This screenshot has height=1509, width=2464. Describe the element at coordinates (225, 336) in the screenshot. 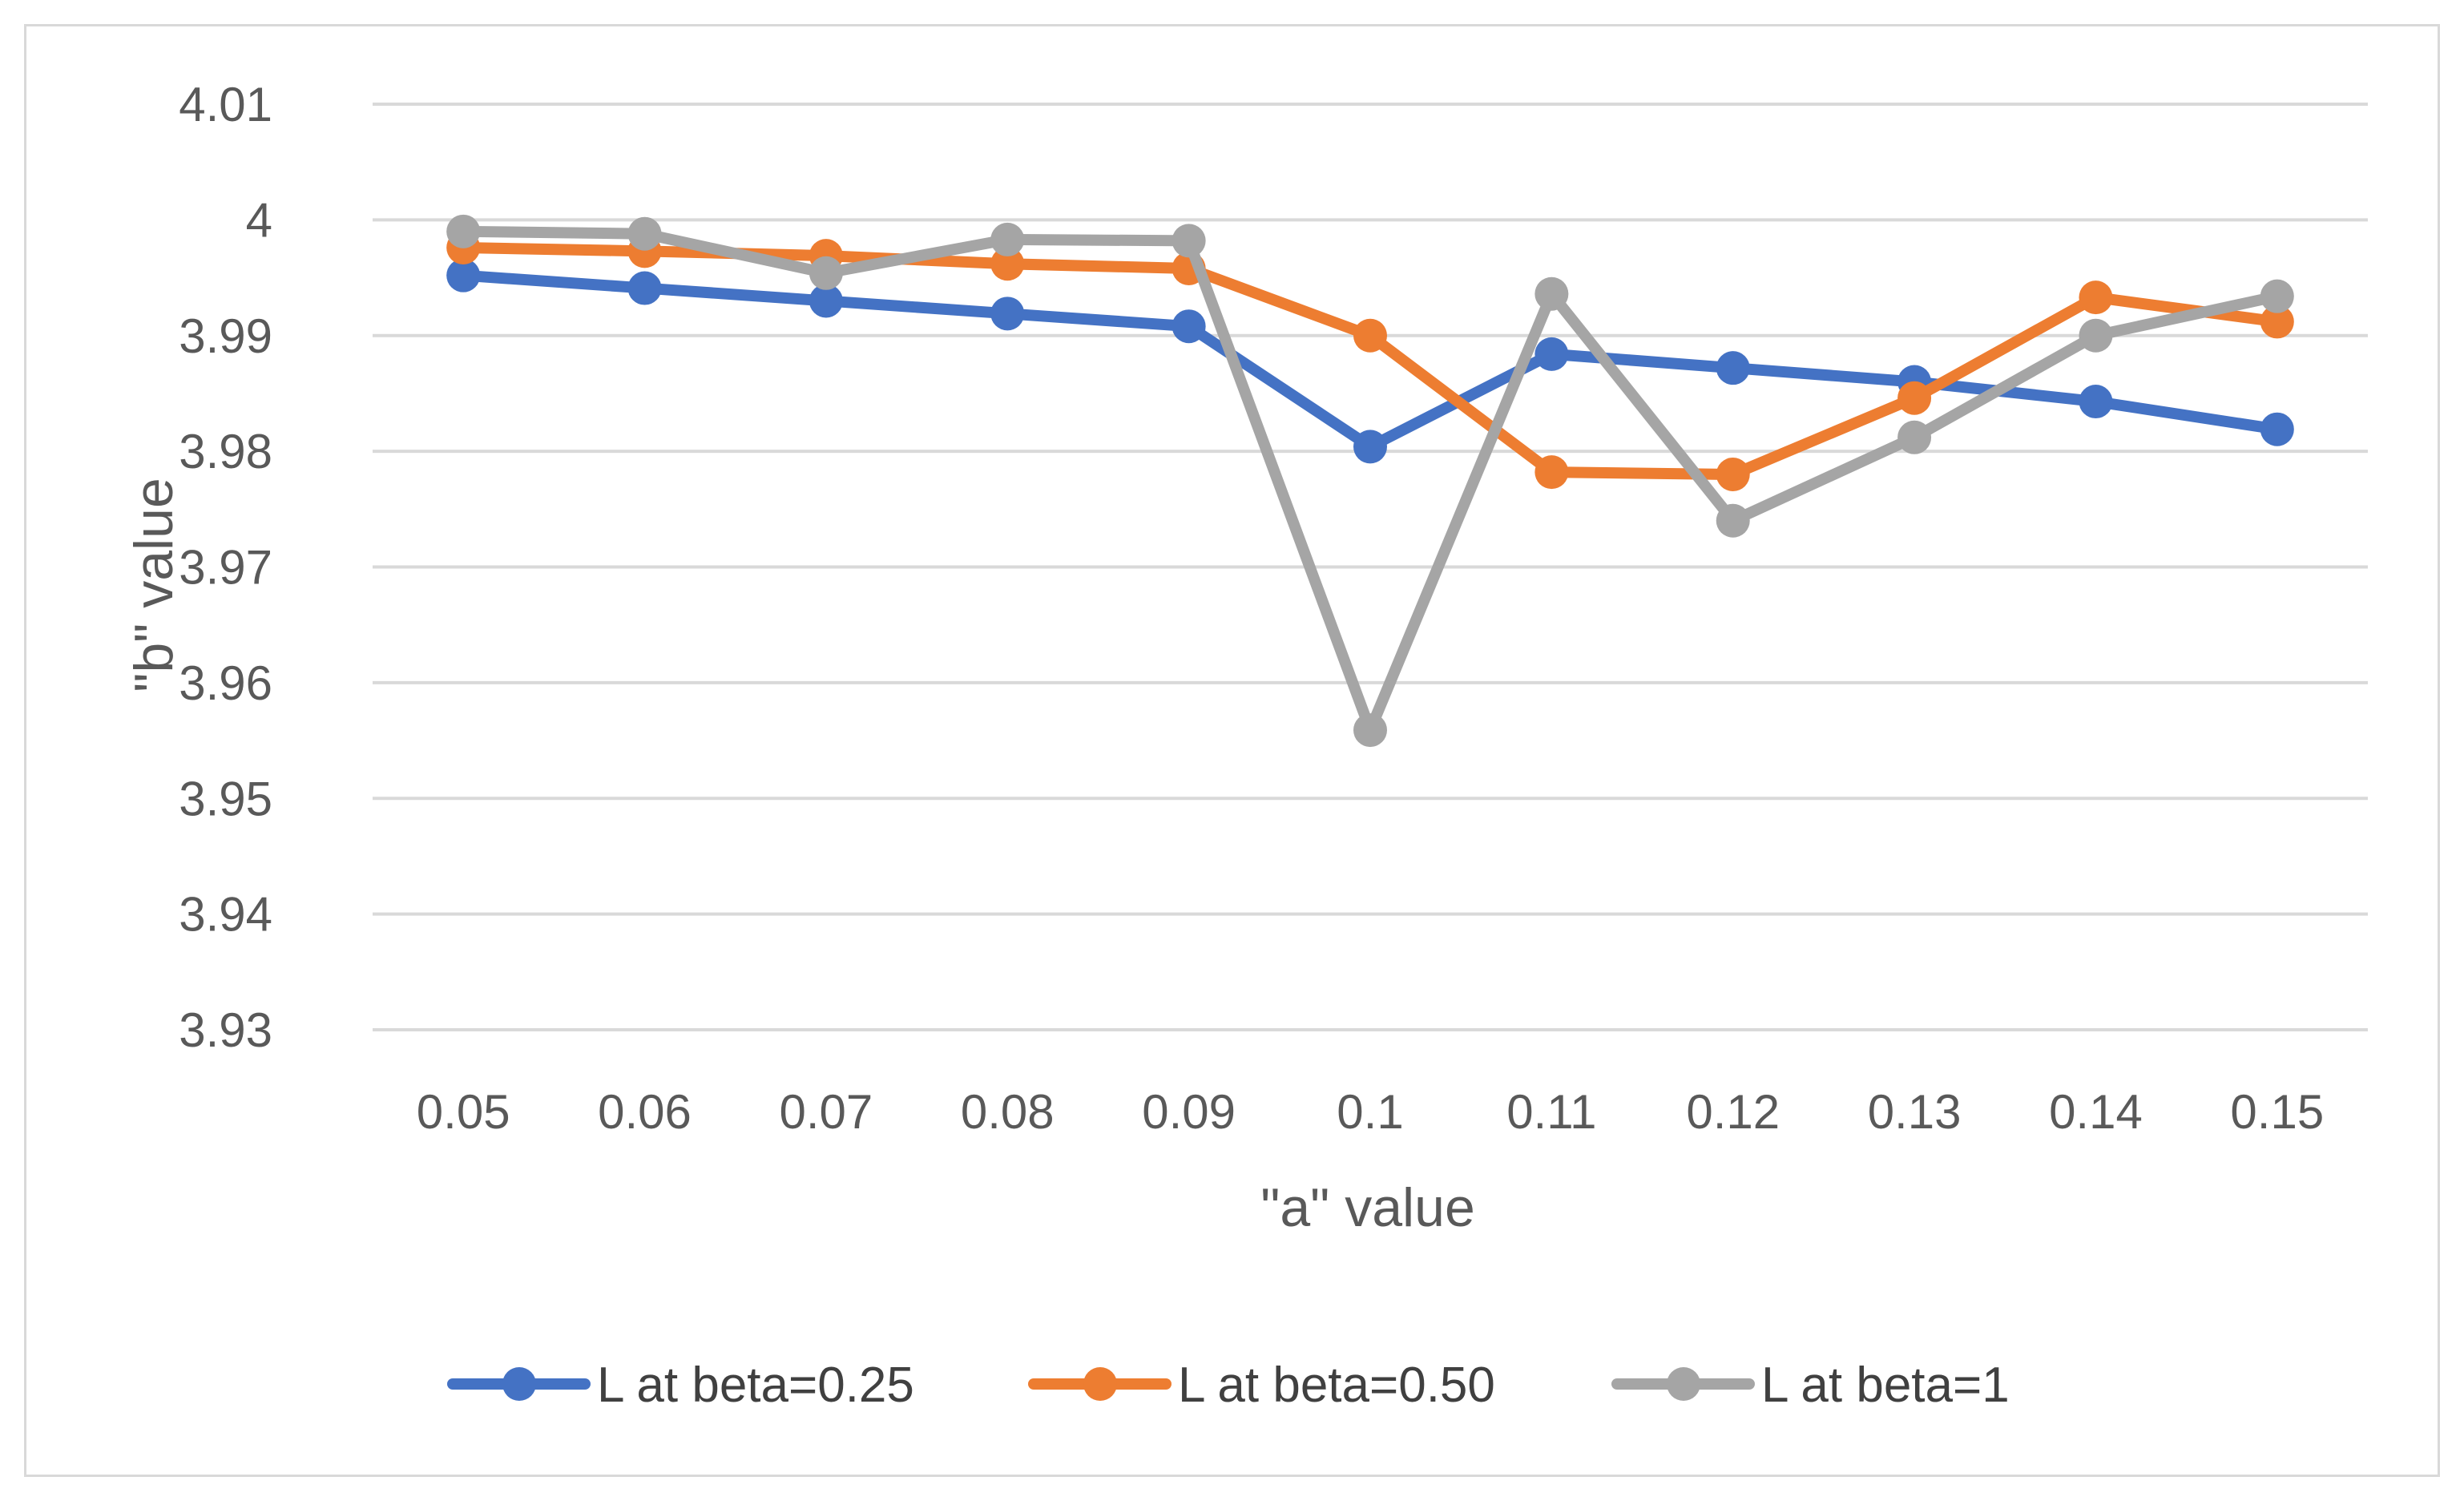

I see `y-tick-label: 3.99` at that location.